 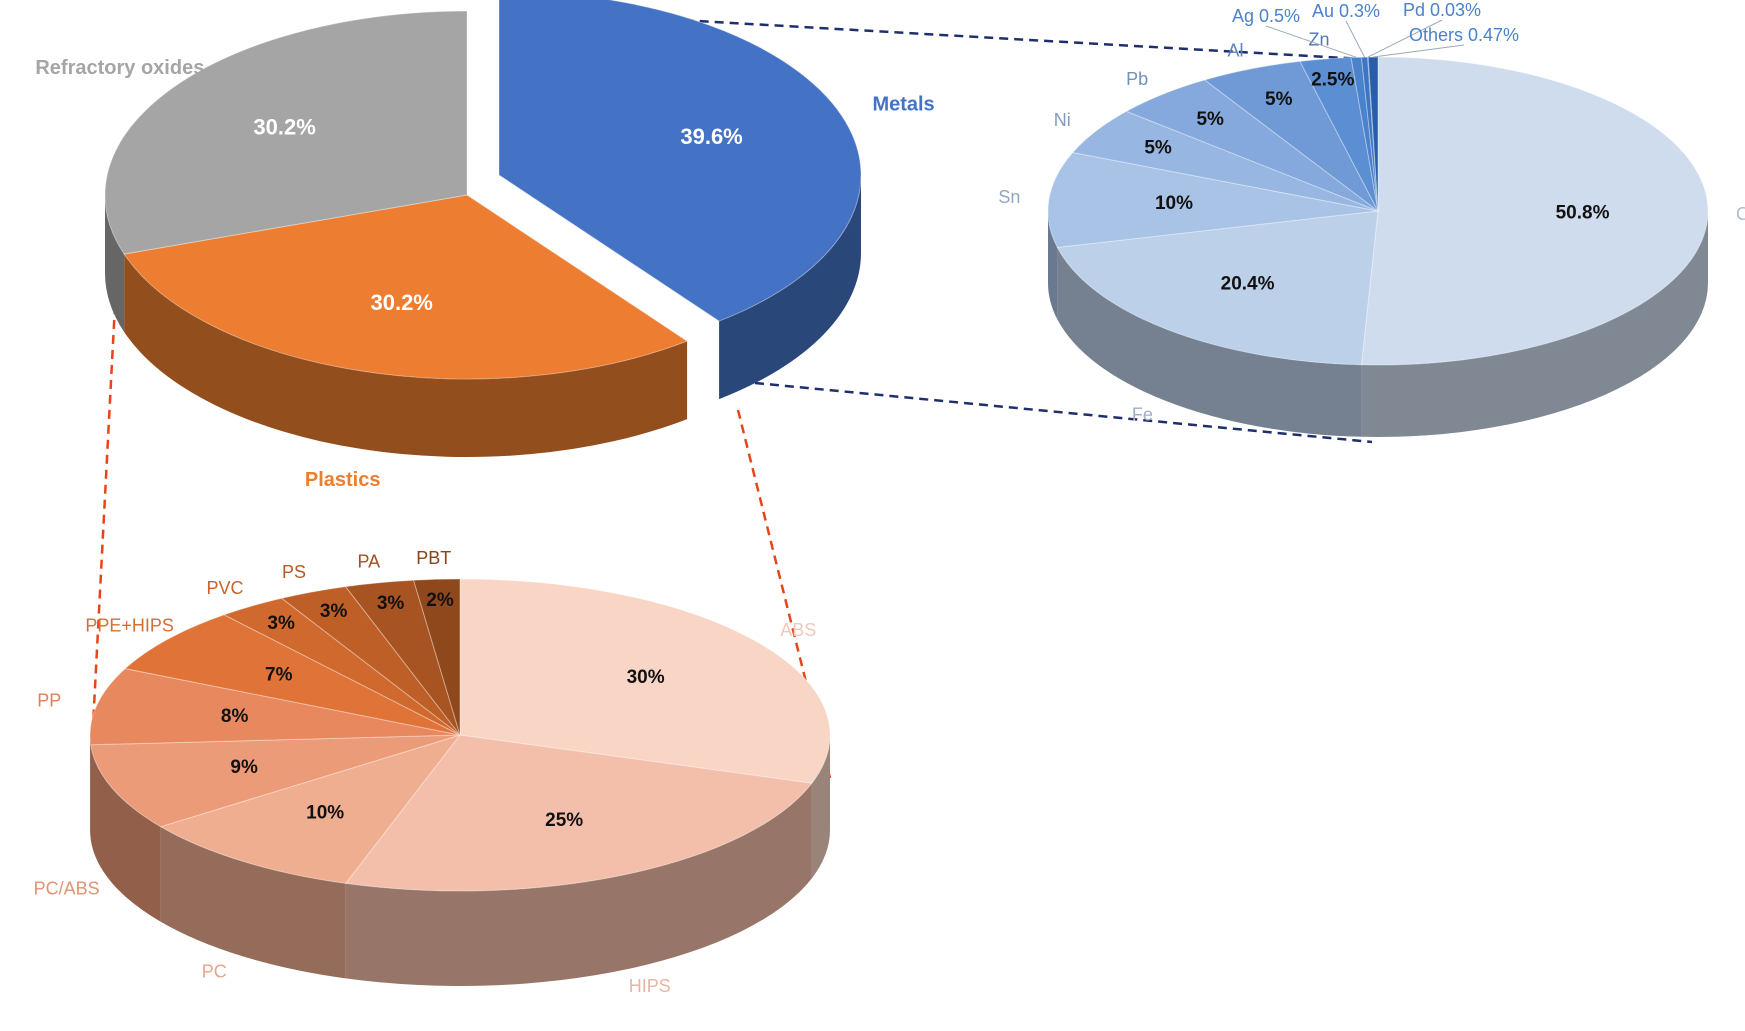 I want to click on category-label: Pb, so click(x=1137, y=79).